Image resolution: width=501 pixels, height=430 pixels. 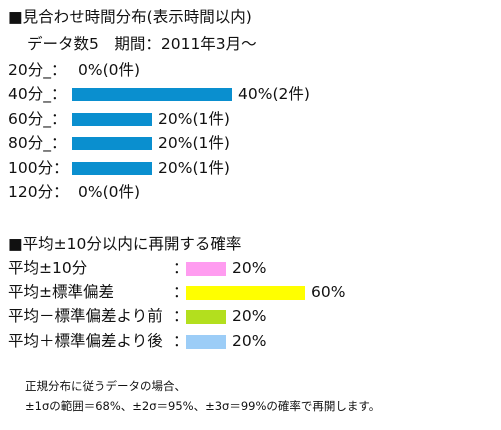 I want to click on probability-row-label: 平均－標準偏差より前, so click(x=85, y=316).